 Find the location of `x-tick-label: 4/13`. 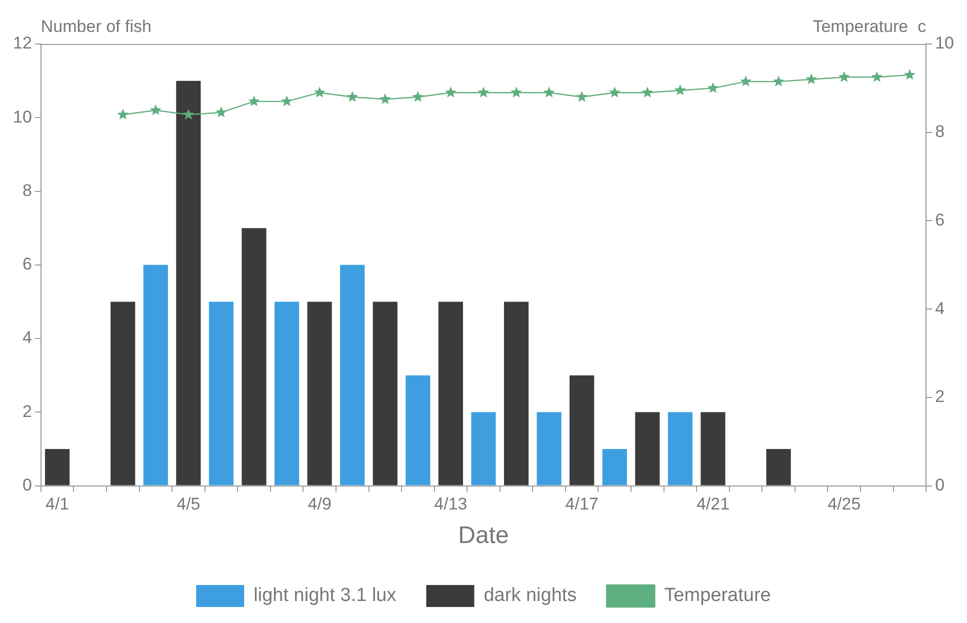

x-tick-label: 4/13 is located at coordinates (451, 504).